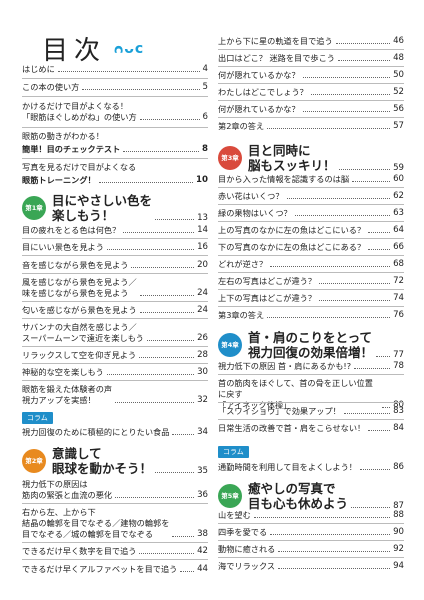 The width and height of the screenshot is (424, 600). I want to click on chapter-badge: 第4章, so click(230, 345).